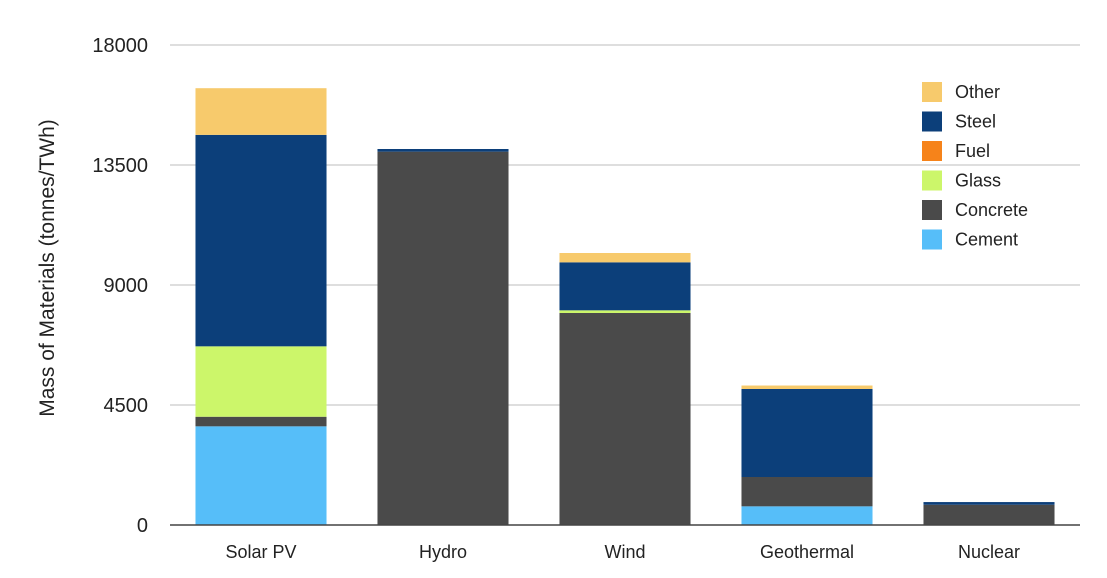 This screenshot has height=578, width=1107. I want to click on legend: Other Steel Fuel Glass Concrete Cement, so click(975, 166).